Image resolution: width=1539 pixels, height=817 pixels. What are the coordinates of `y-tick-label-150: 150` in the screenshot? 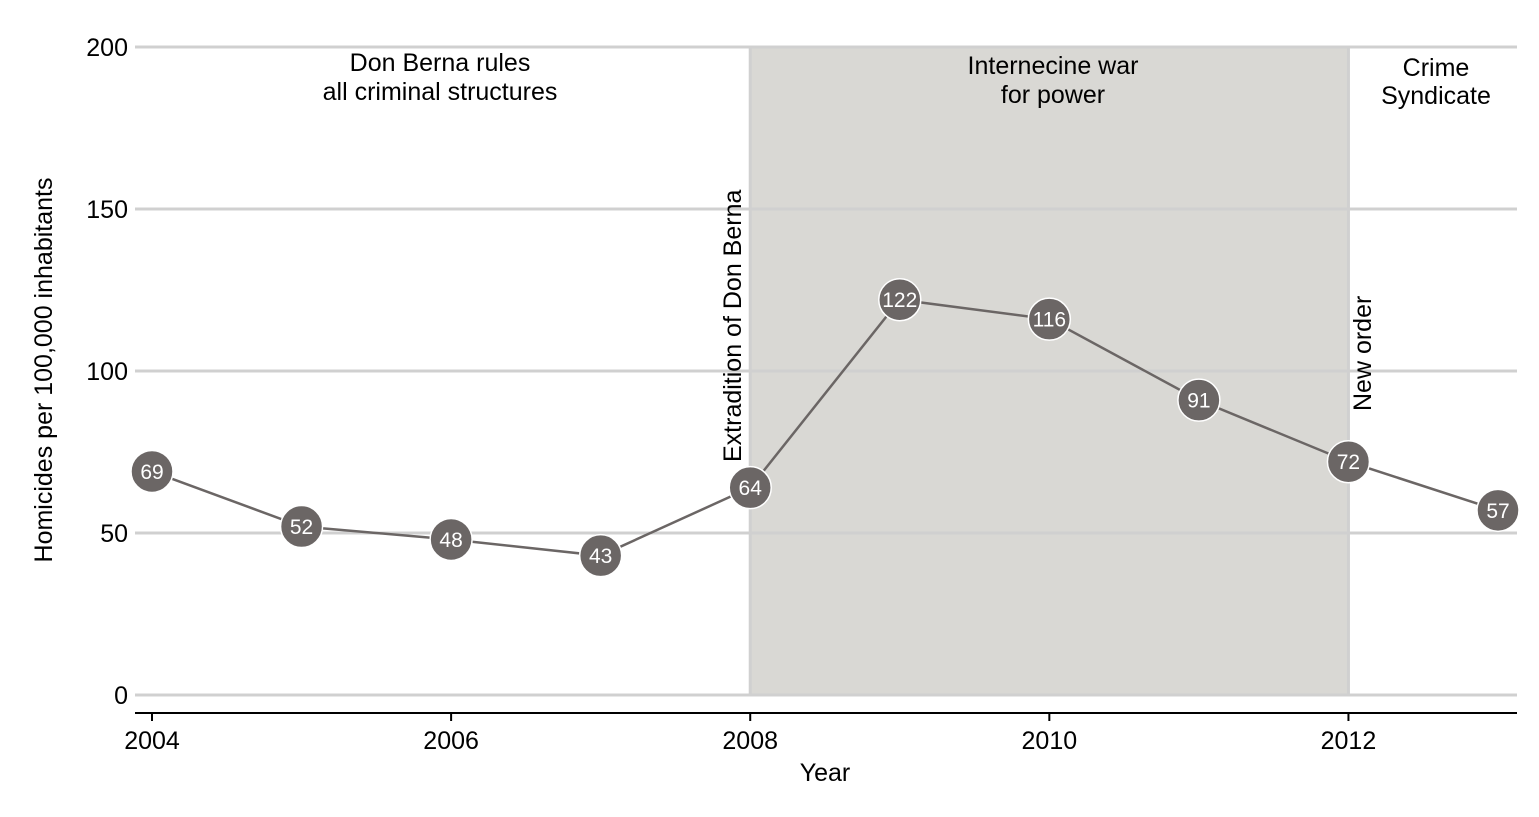 It's located at (107, 210).